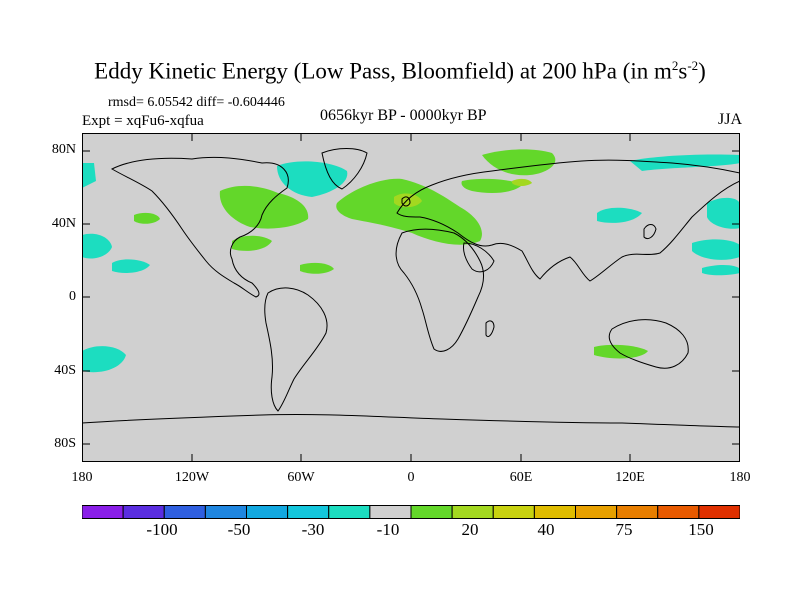 The width and height of the screenshot is (800, 600). I want to click on colorbar-label: -50, so click(239, 529).